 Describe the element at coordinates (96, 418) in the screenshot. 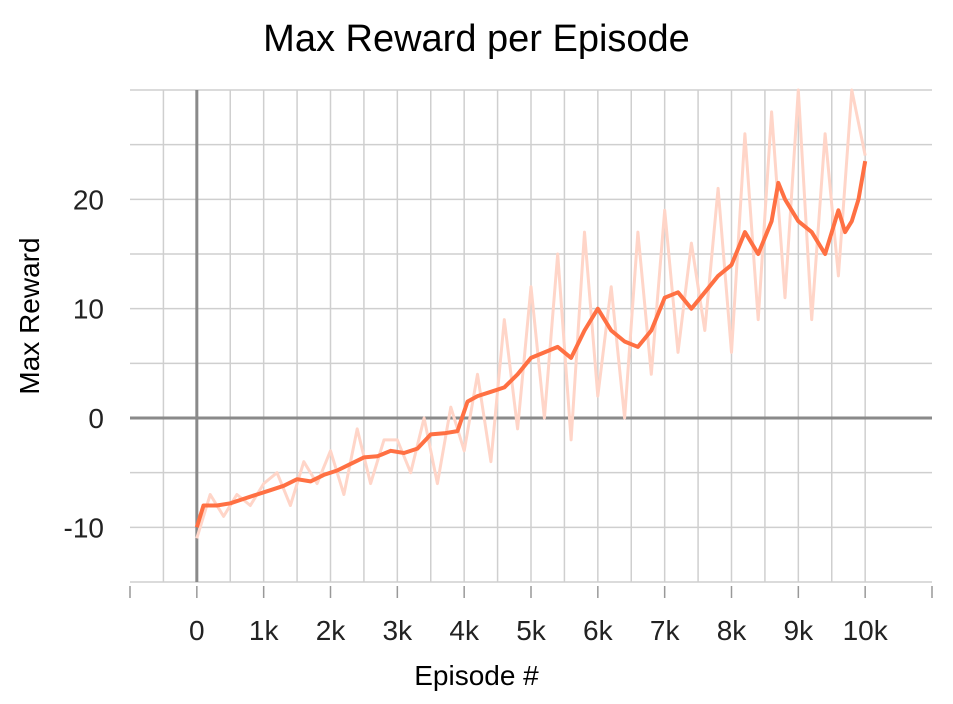

I see `y-tick-label: 0` at that location.